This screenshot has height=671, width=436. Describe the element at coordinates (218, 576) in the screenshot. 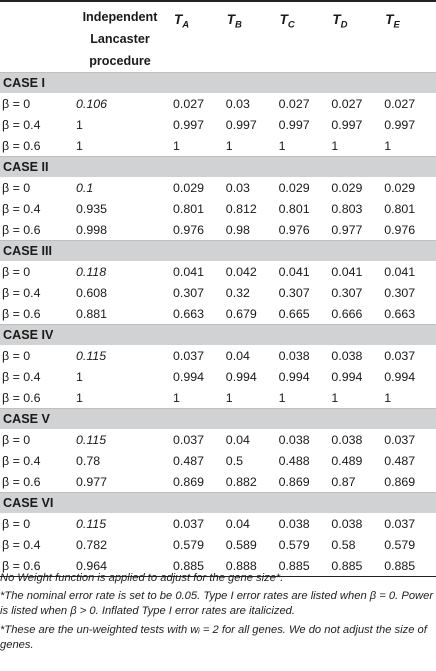

I see `table-bottom-rule` at that location.